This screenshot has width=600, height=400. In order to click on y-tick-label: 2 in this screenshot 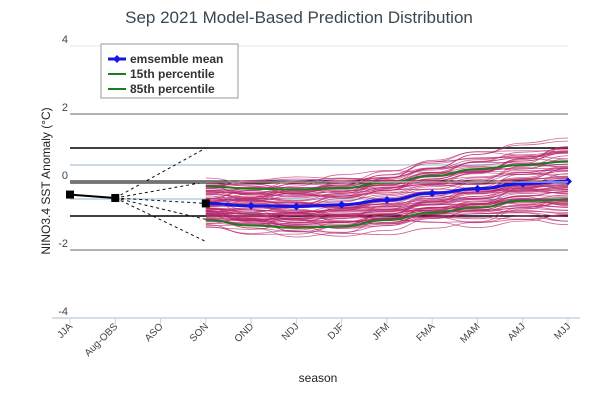, I will do `click(65, 108)`.